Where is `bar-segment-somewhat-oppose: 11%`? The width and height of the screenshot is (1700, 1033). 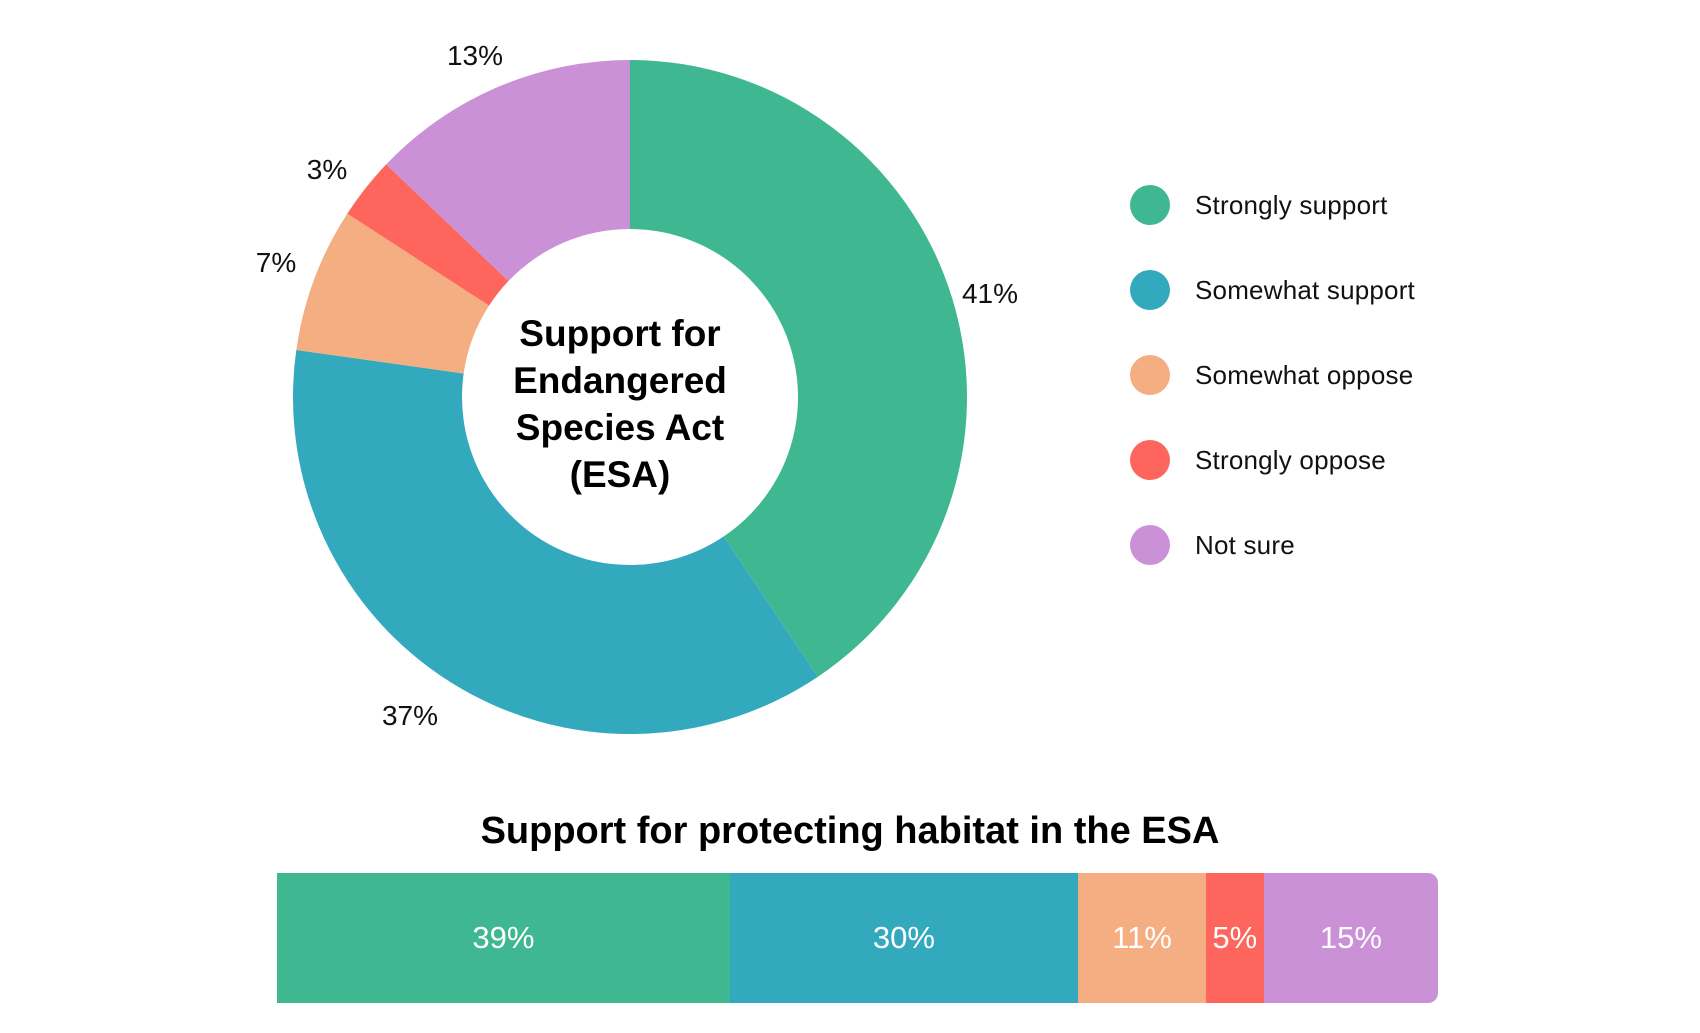
bar-segment-somewhat-oppose: 11% is located at coordinates (1142, 938).